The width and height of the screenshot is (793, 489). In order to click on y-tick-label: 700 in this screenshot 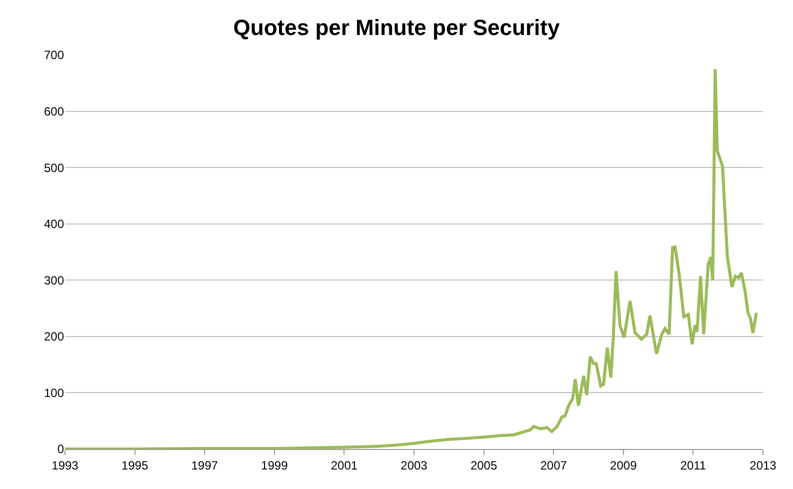, I will do `click(54, 55)`.